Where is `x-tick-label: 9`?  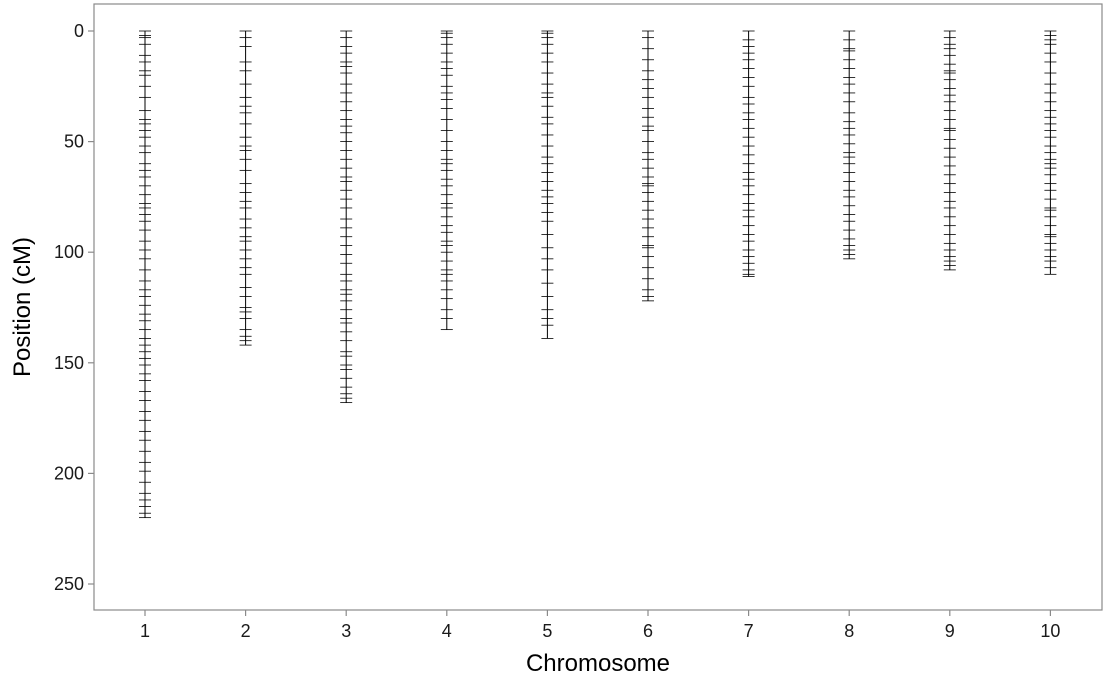
x-tick-label: 9 is located at coordinates (950, 631).